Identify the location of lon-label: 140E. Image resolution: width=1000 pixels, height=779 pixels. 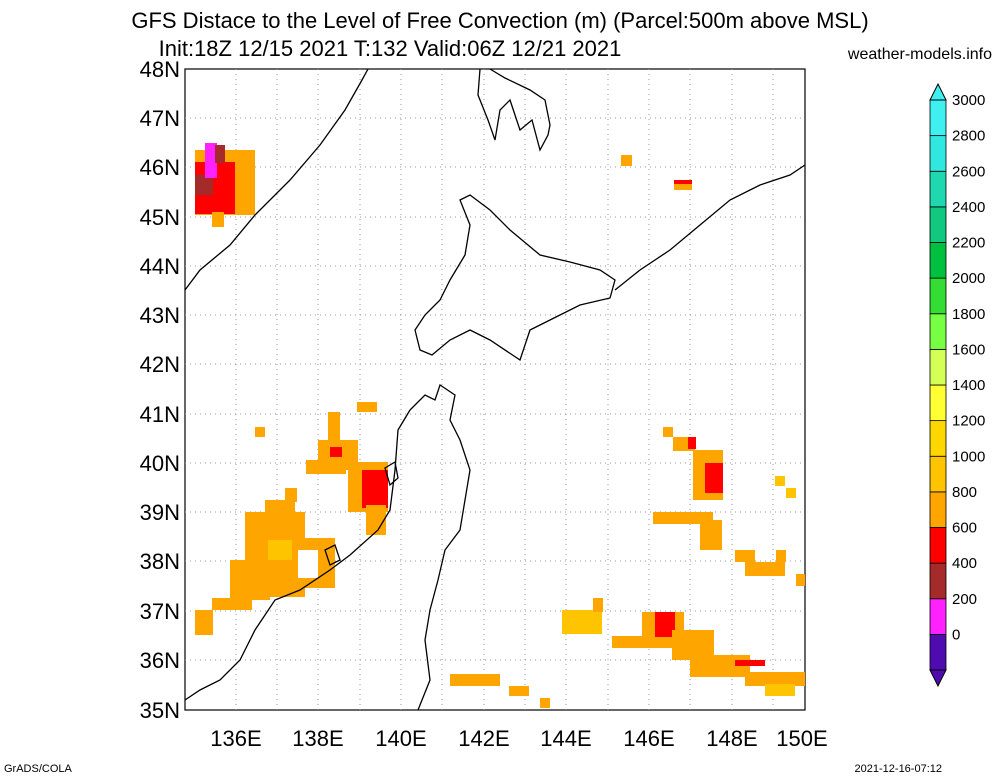
(400, 738).